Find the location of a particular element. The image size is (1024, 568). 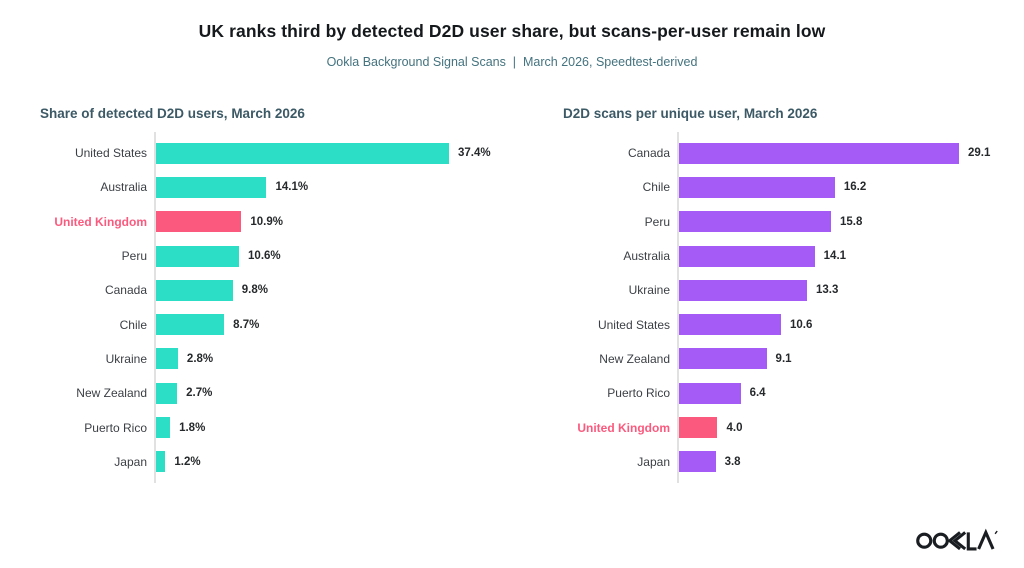

value-label: 10.6% is located at coordinates (264, 256).